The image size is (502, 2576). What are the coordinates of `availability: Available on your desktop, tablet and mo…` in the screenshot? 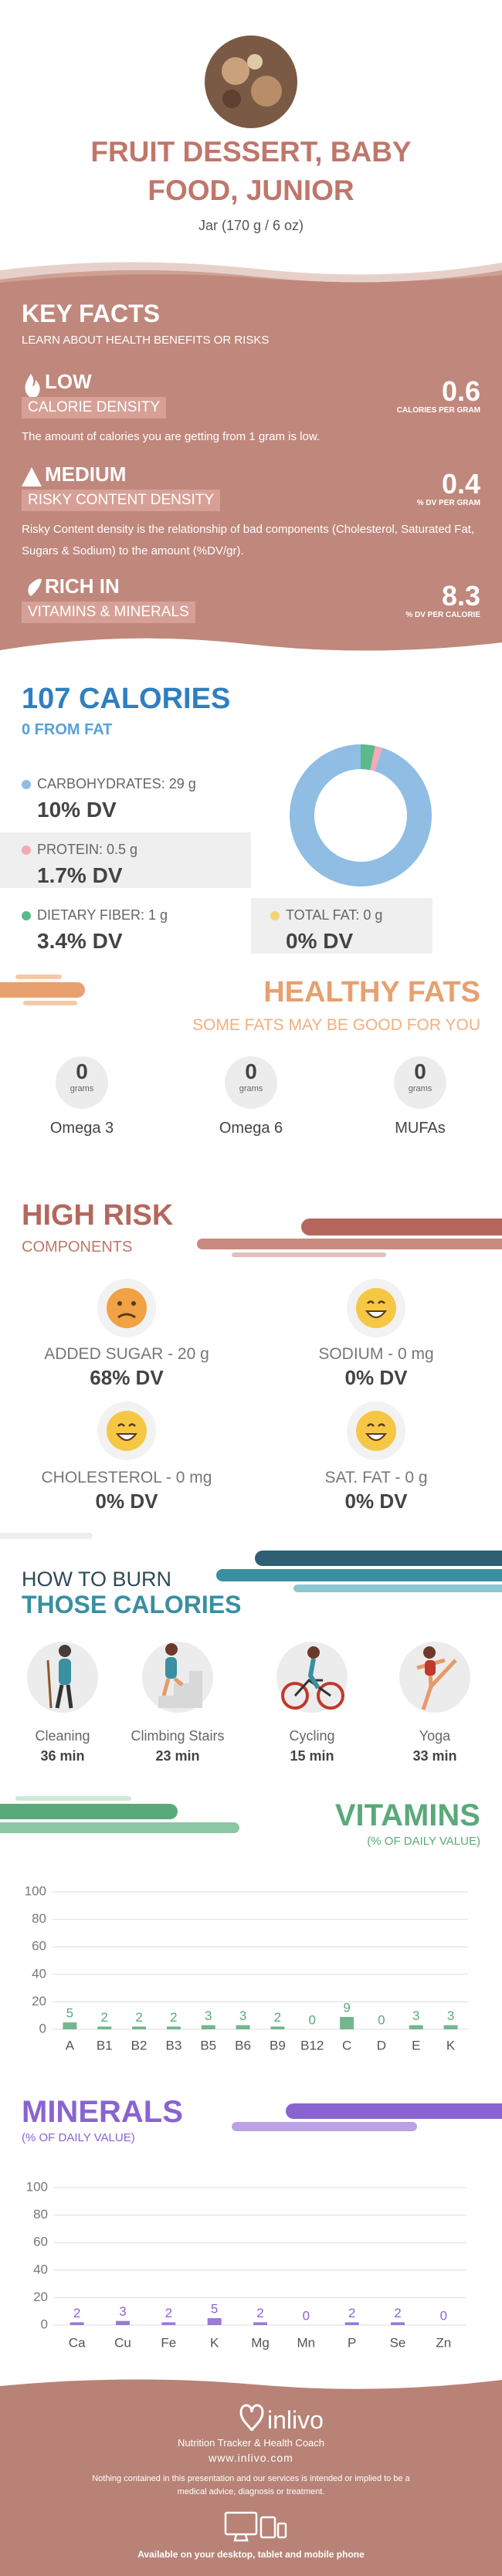 It's located at (251, 2554).